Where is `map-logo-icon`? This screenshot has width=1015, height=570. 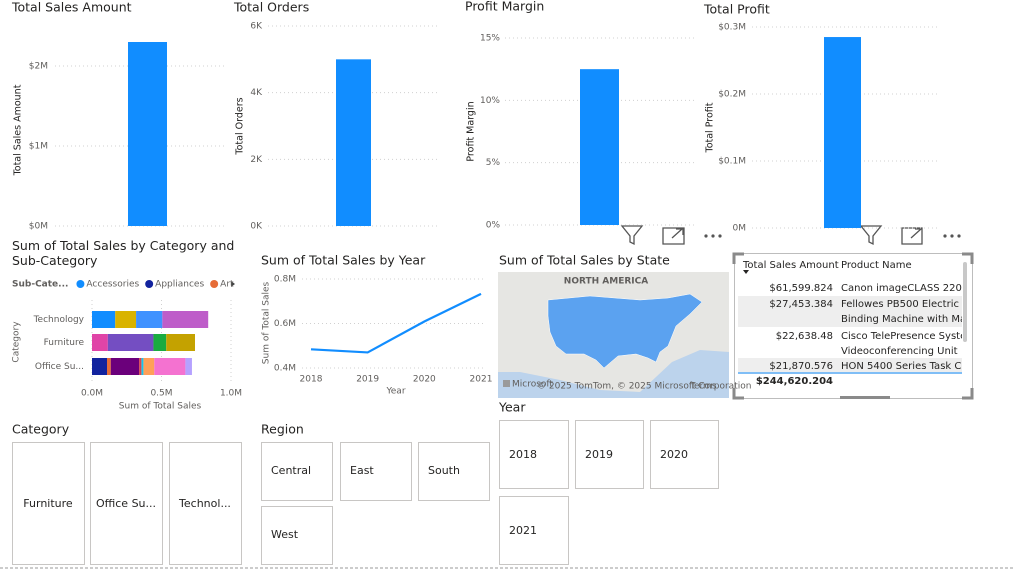 map-logo-icon is located at coordinates (506, 383).